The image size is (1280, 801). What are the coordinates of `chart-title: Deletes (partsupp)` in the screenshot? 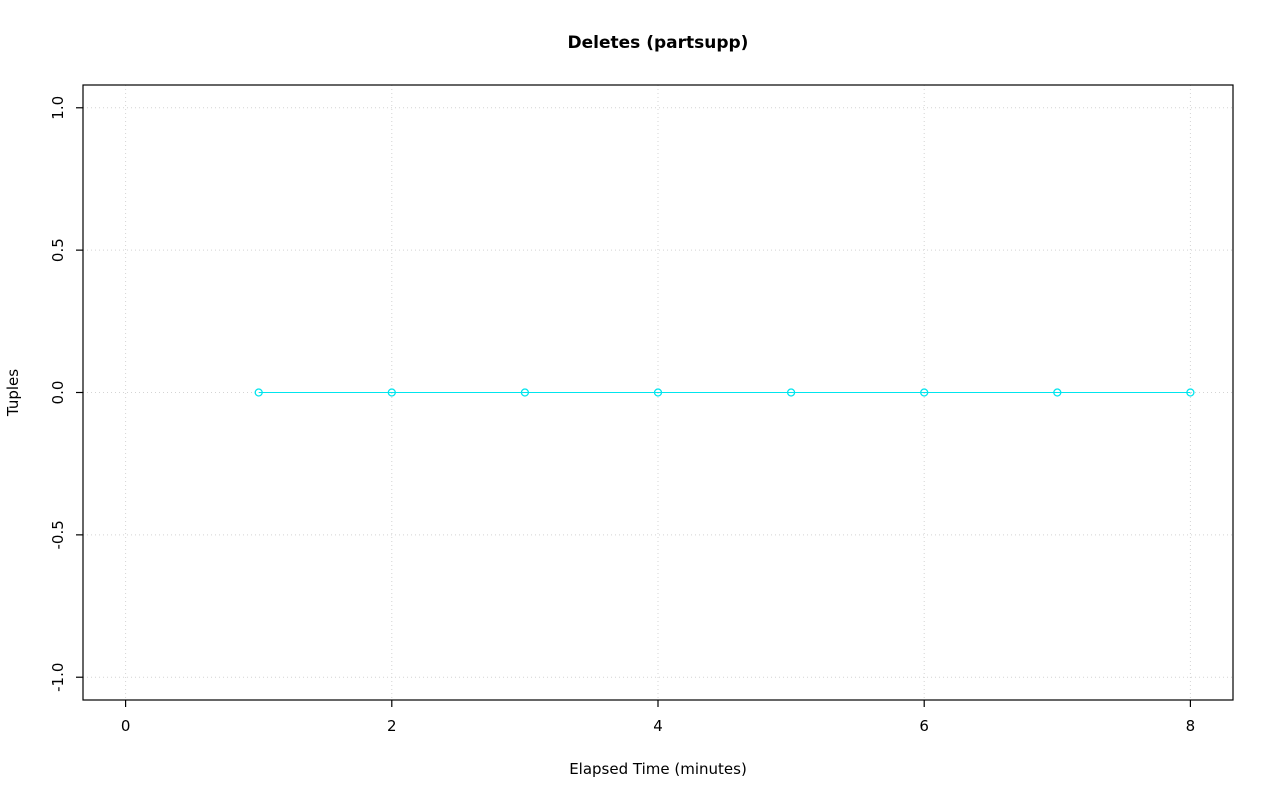 It's located at (658, 43).